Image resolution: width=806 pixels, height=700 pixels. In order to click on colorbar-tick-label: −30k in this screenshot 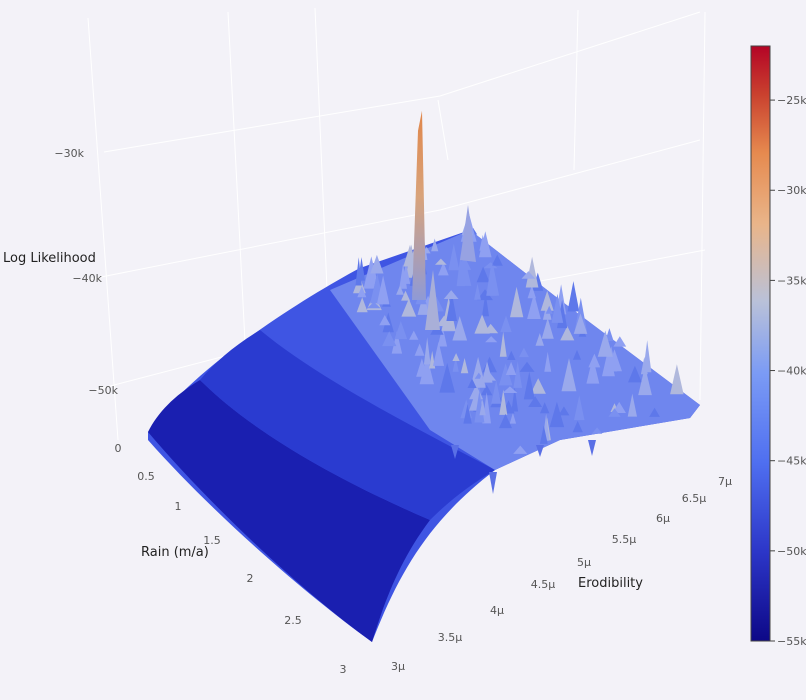, I will do `click(791, 190)`.